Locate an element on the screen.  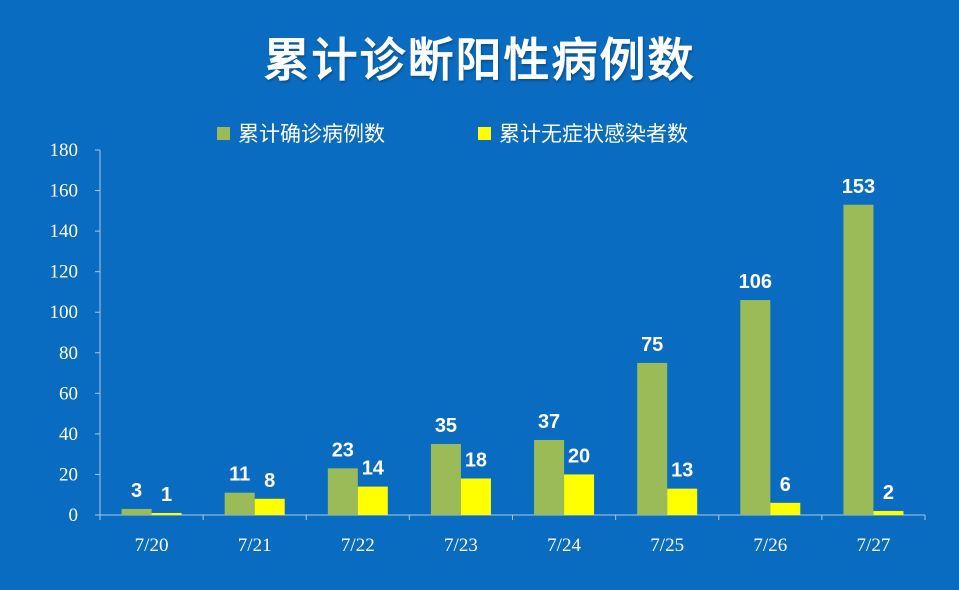
x-tick-label: 7/25 is located at coordinates (667, 545).